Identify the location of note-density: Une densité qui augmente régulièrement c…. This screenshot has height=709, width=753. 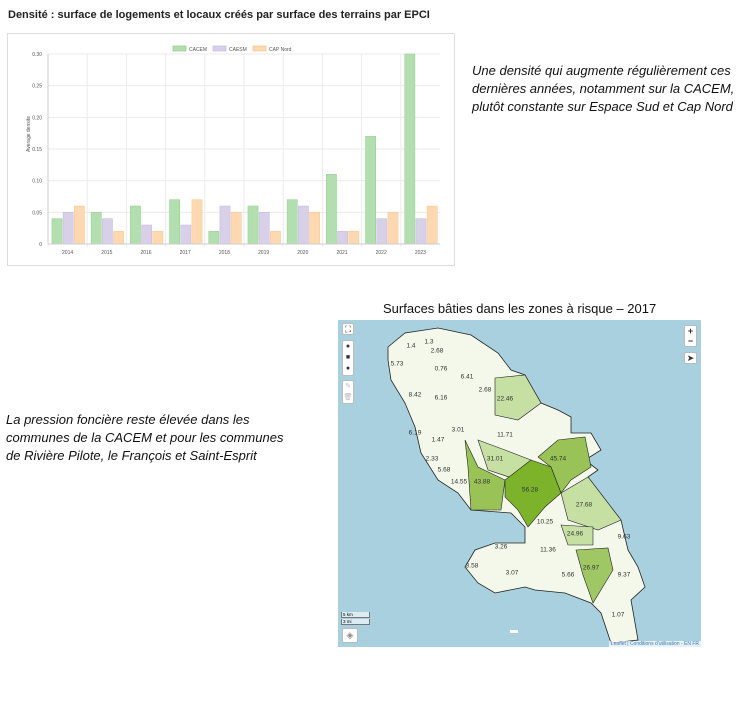
(603, 88).